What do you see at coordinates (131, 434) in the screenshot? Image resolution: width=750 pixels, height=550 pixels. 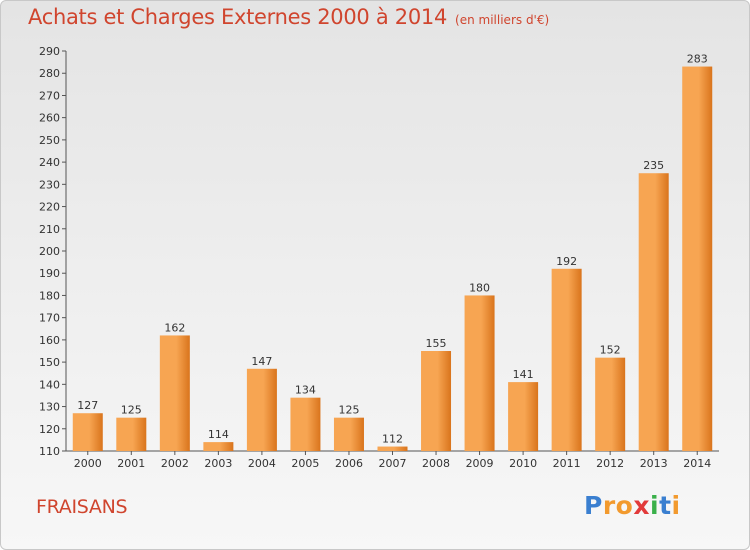 I see `bar-2001` at bounding box center [131, 434].